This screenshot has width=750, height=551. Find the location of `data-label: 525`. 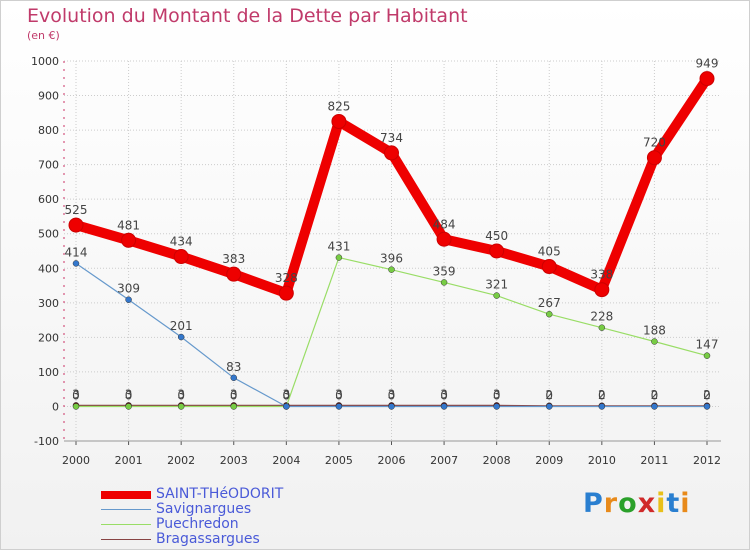

data-label: 525 is located at coordinates (76, 210).